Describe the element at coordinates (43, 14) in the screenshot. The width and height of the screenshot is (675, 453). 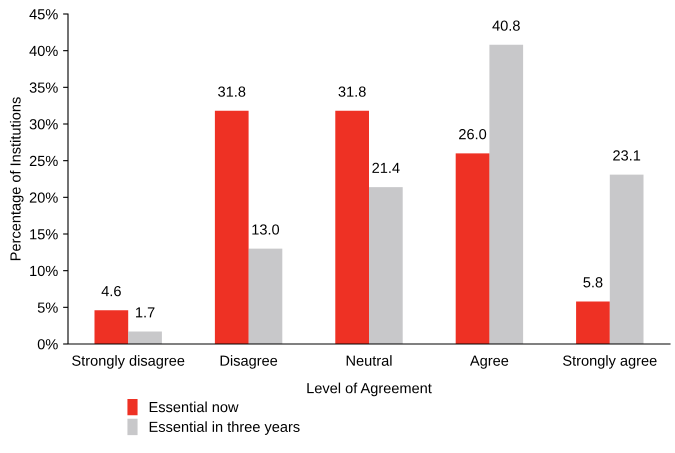
I see `y-tick-label: 45%` at that location.